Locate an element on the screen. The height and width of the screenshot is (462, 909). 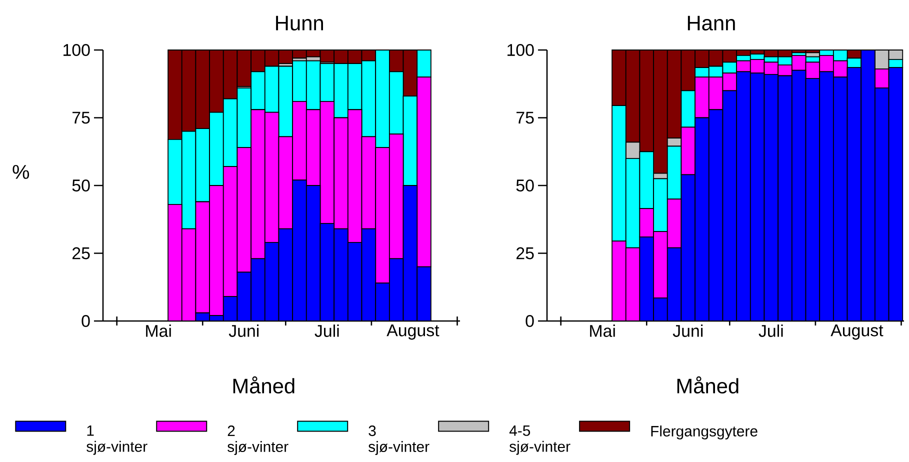
legend-label: Flergangsgytere is located at coordinates (704, 433).